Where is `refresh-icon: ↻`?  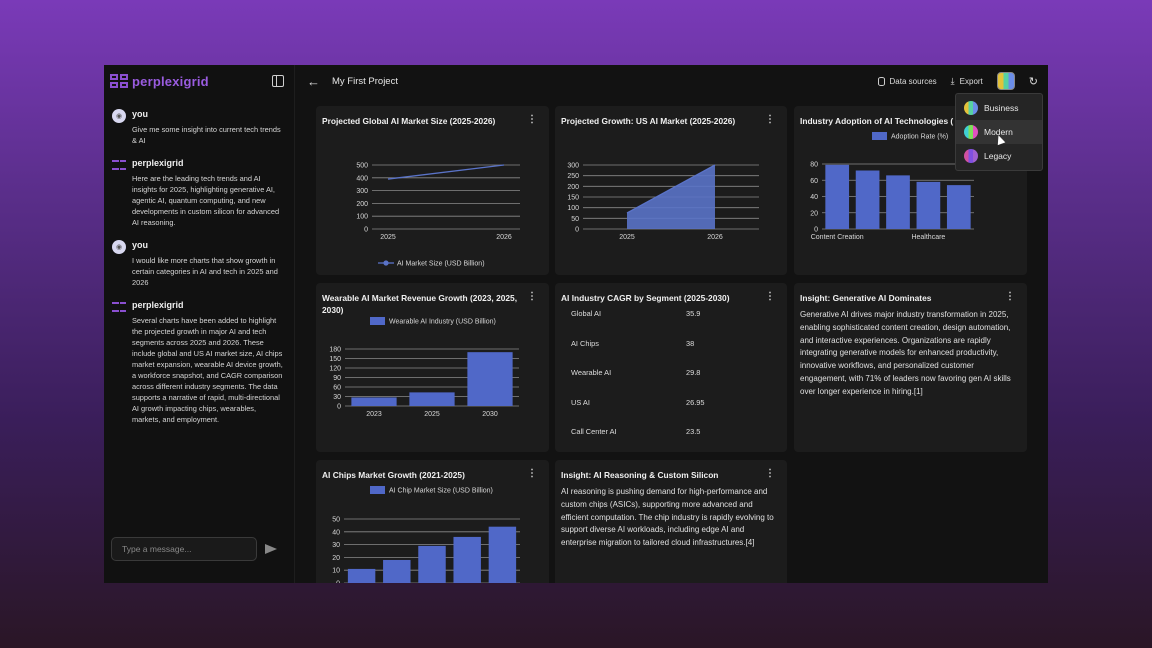
refresh-icon: ↻ is located at coordinates (1033, 81).